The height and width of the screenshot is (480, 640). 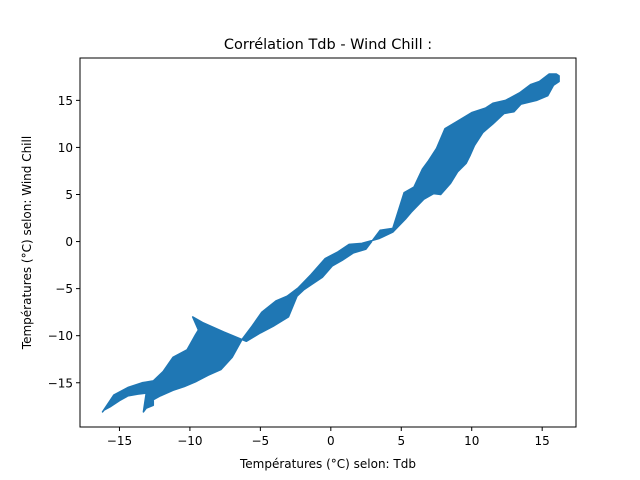 What do you see at coordinates (261, 441) in the screenshot?
I see `x-tick-label: −5` at bounding box center [261, 441].